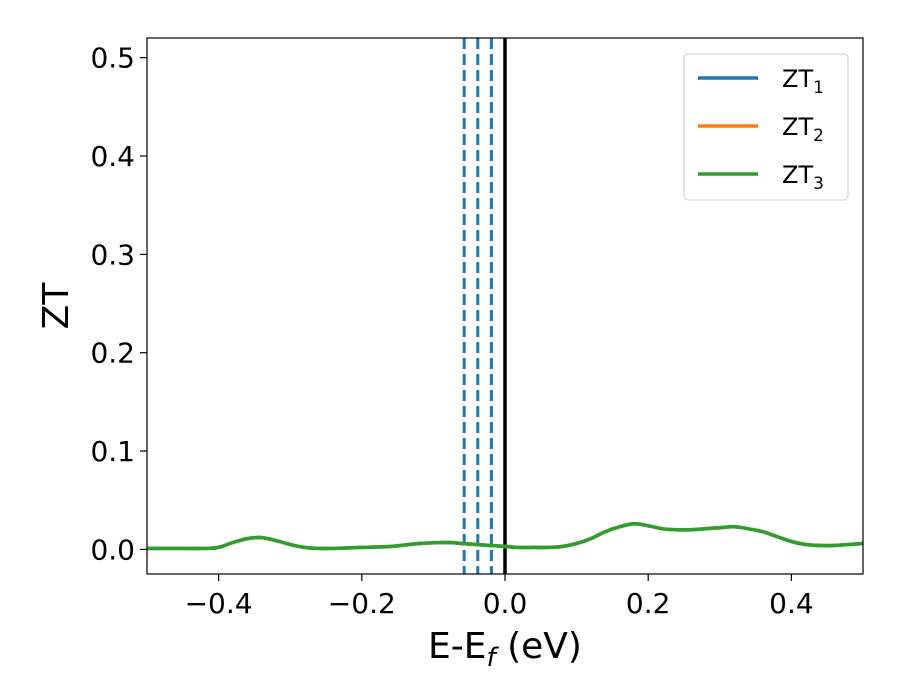  Describe the element at coordinates (791, 603) in the screenshot. I see `x-tick-label: 0.4` at that location.